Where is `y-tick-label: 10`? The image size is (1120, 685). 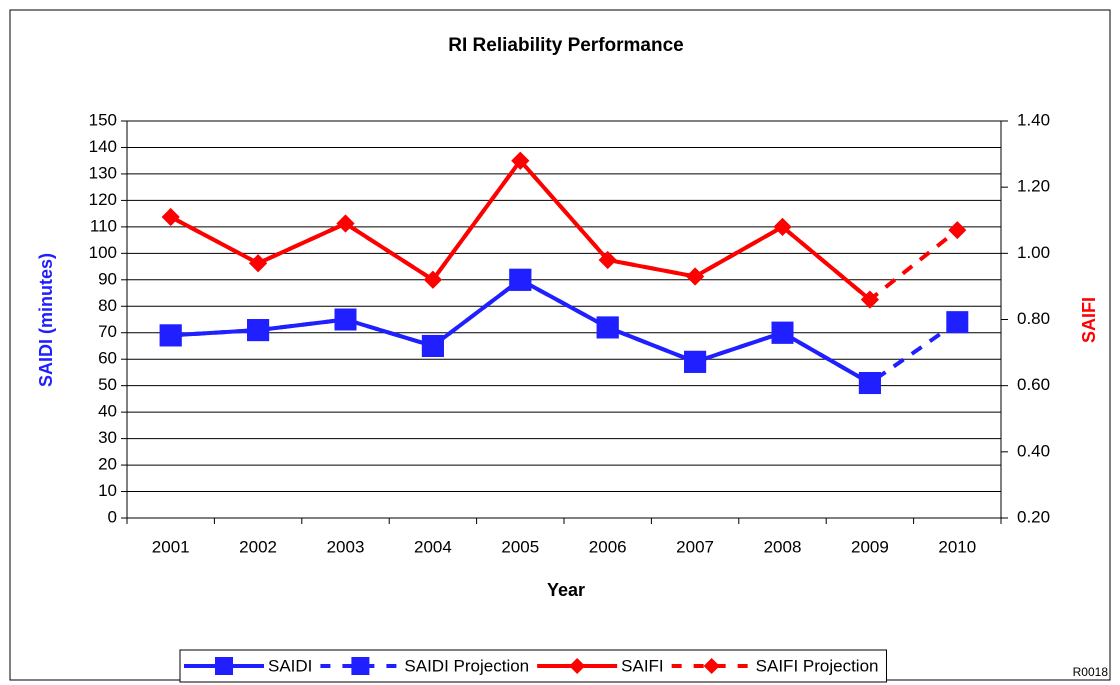 y-tick-label: 10 is located at coordinates (107, 490).